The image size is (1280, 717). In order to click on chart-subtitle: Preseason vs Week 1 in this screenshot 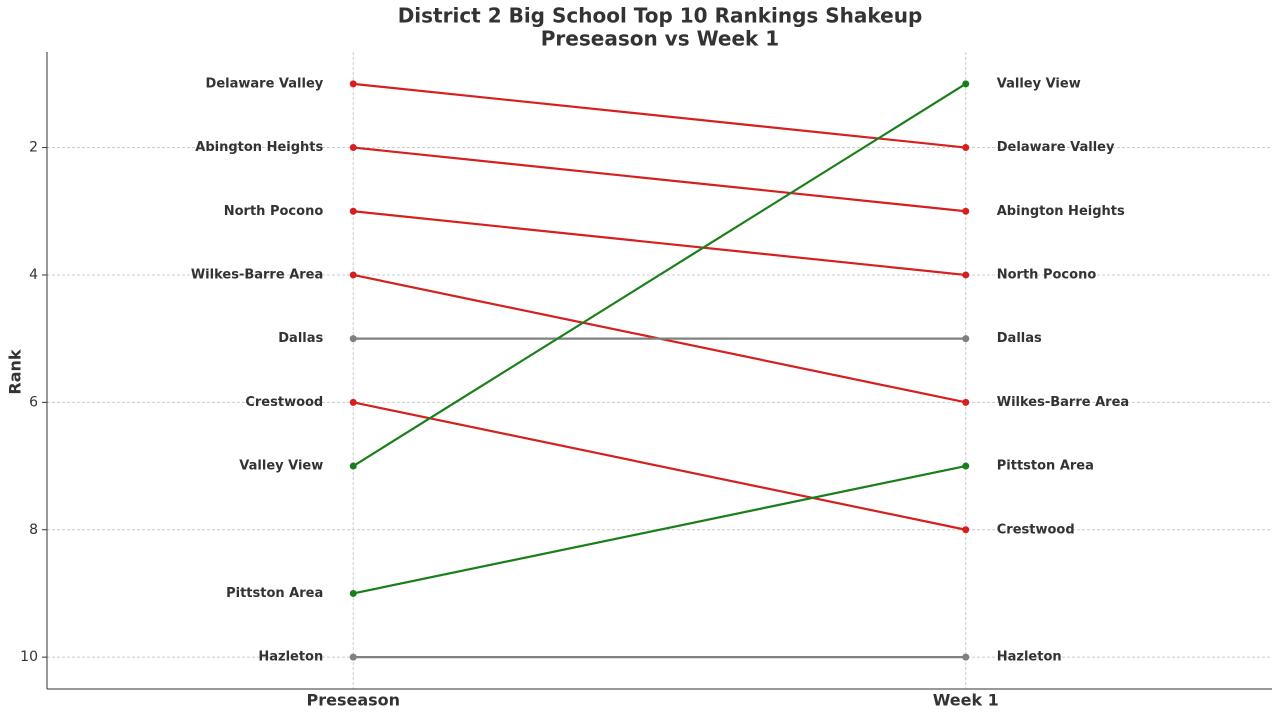, I will do `click(660, 39)`.